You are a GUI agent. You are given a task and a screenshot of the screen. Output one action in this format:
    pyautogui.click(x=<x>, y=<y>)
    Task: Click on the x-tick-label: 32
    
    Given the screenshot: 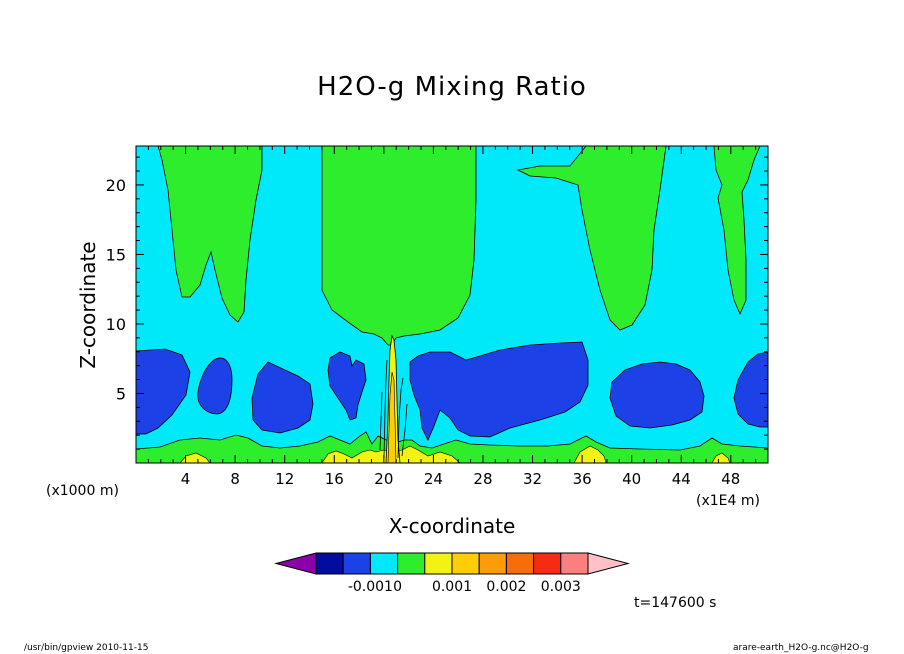 What is the action you would take?
    pyautogui.click(x=532, y=479)
    